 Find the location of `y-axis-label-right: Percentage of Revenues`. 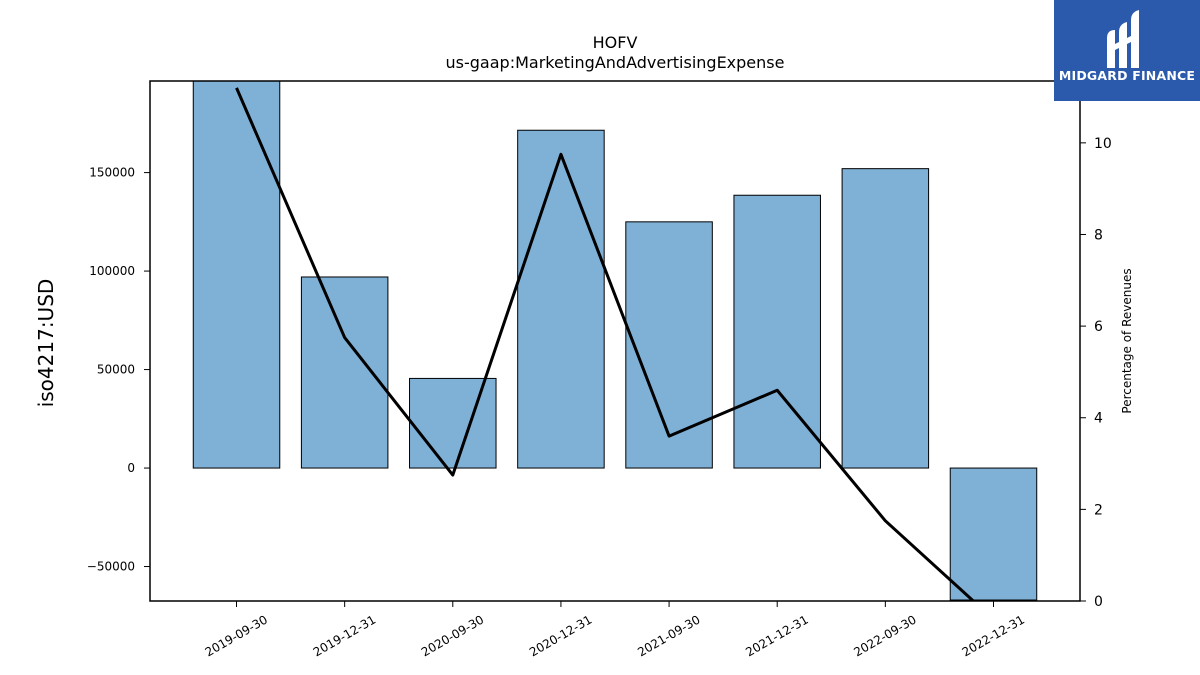

y-axis-label-right: Percentage of Revenues is located at coordinates (1127, 340).